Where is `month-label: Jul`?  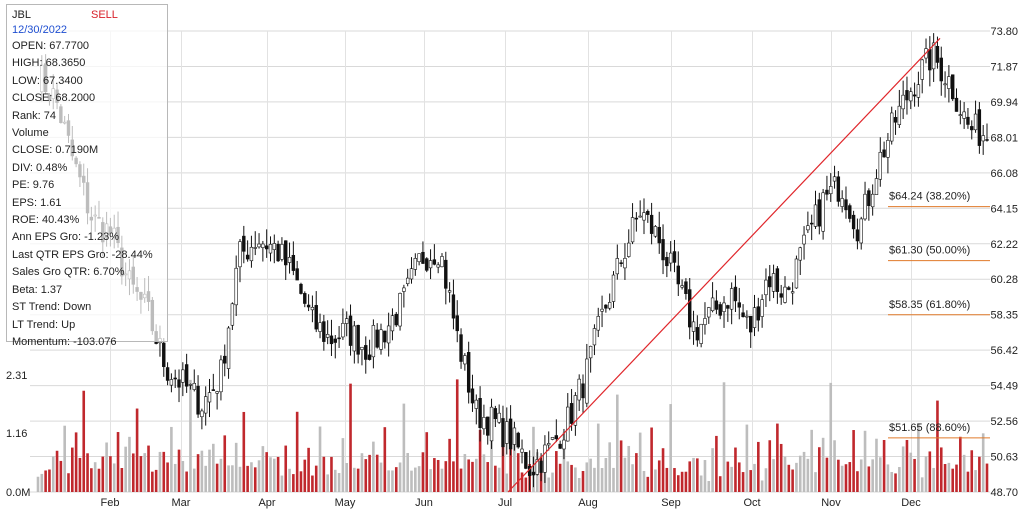 month-label: Jul is located at coordinates (505, 503).